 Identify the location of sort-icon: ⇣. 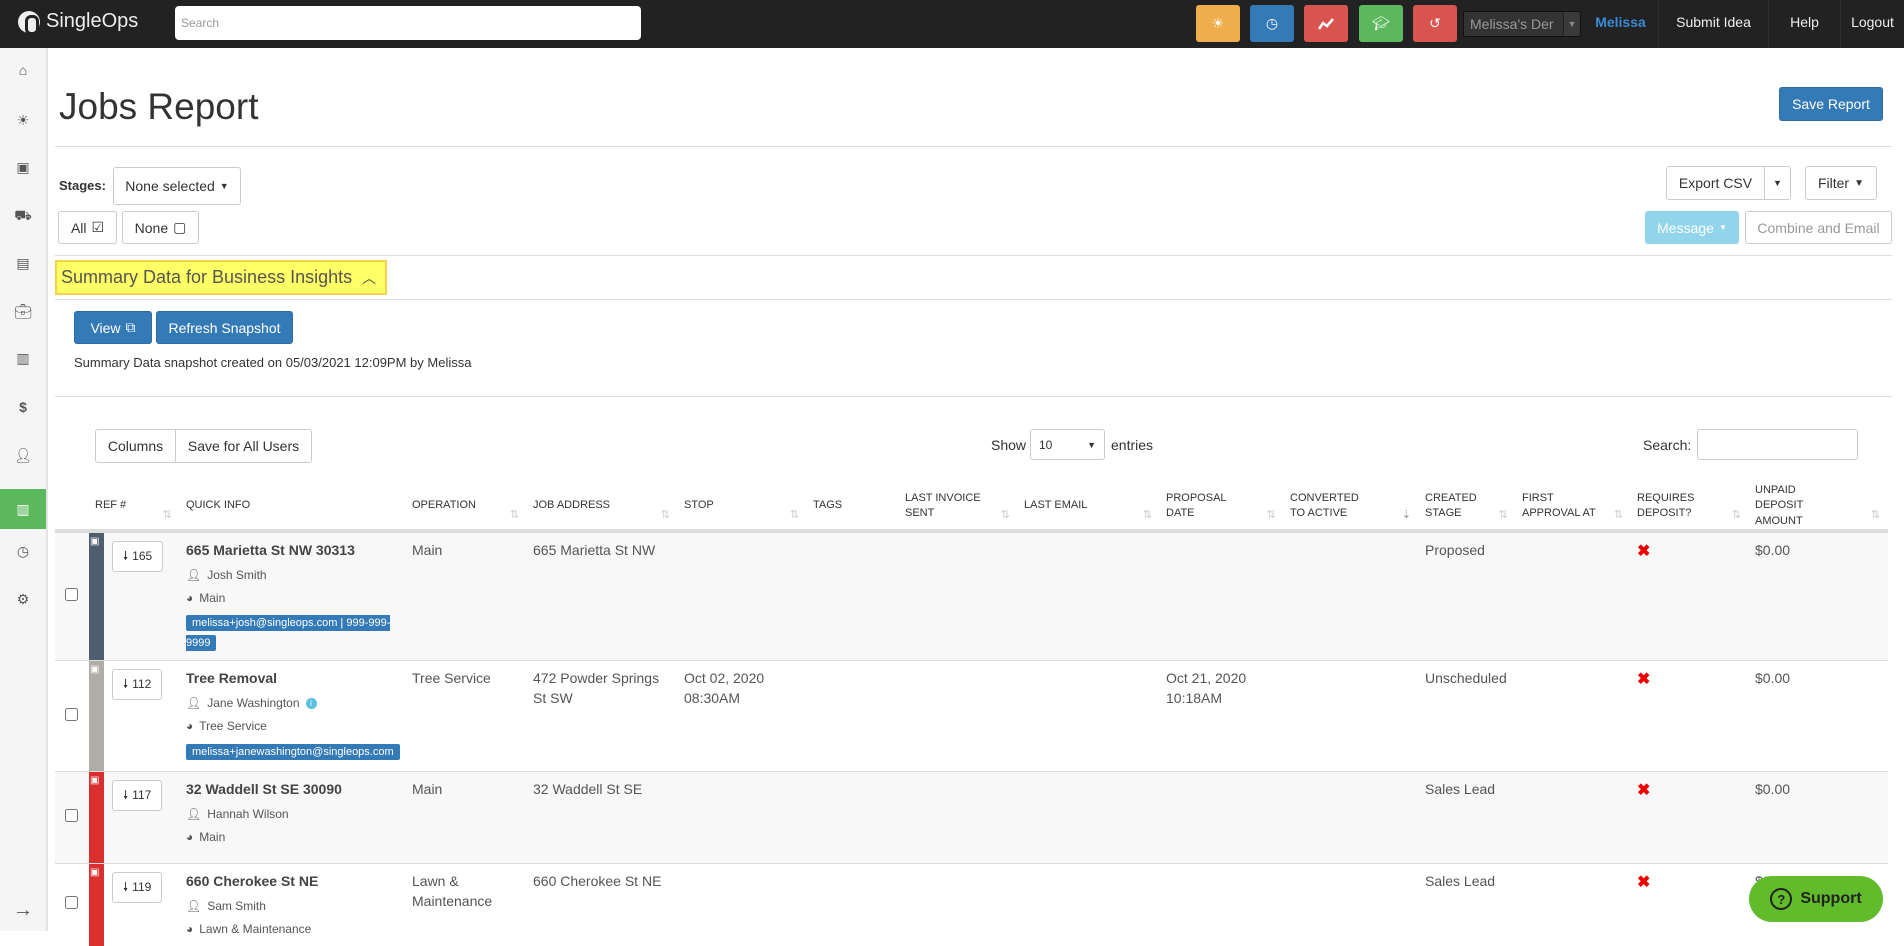
(1406, 514).